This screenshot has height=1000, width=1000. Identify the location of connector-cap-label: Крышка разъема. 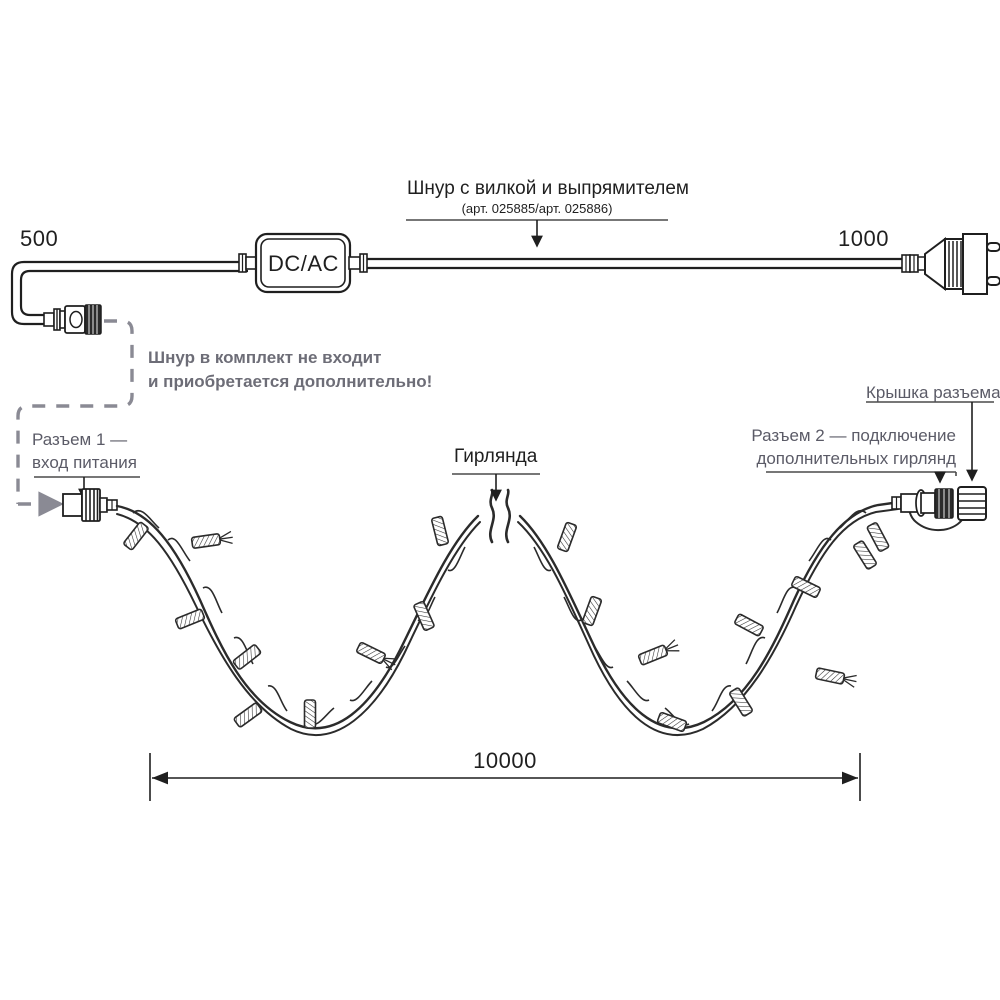
(933, 392).